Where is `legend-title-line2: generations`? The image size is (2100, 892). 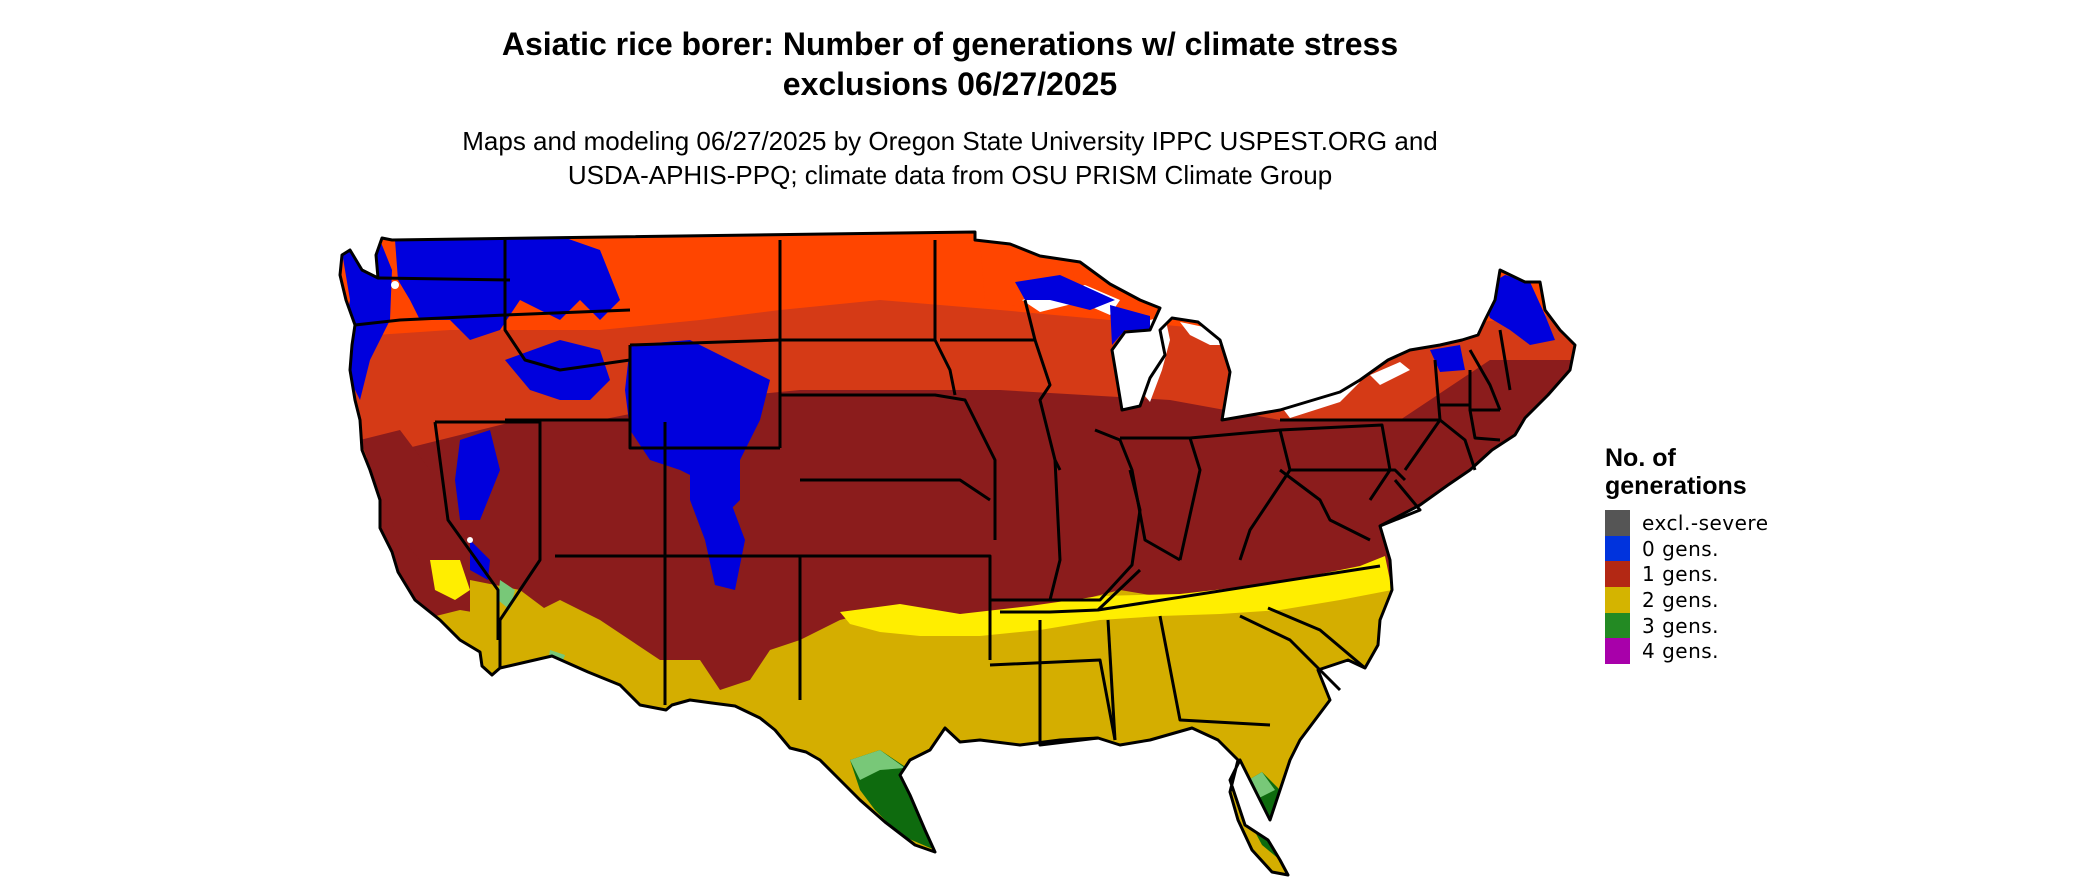 legend-title-line2: generations is located at coordinates (1676, 486).